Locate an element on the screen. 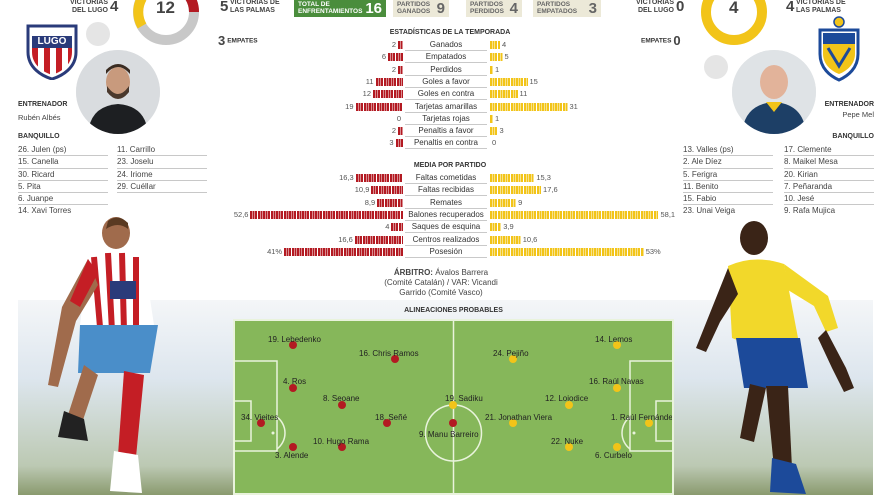 The height and width of the screenshot is (495, 880). home-stat-value: 2 is located at coordinates (393, 69).